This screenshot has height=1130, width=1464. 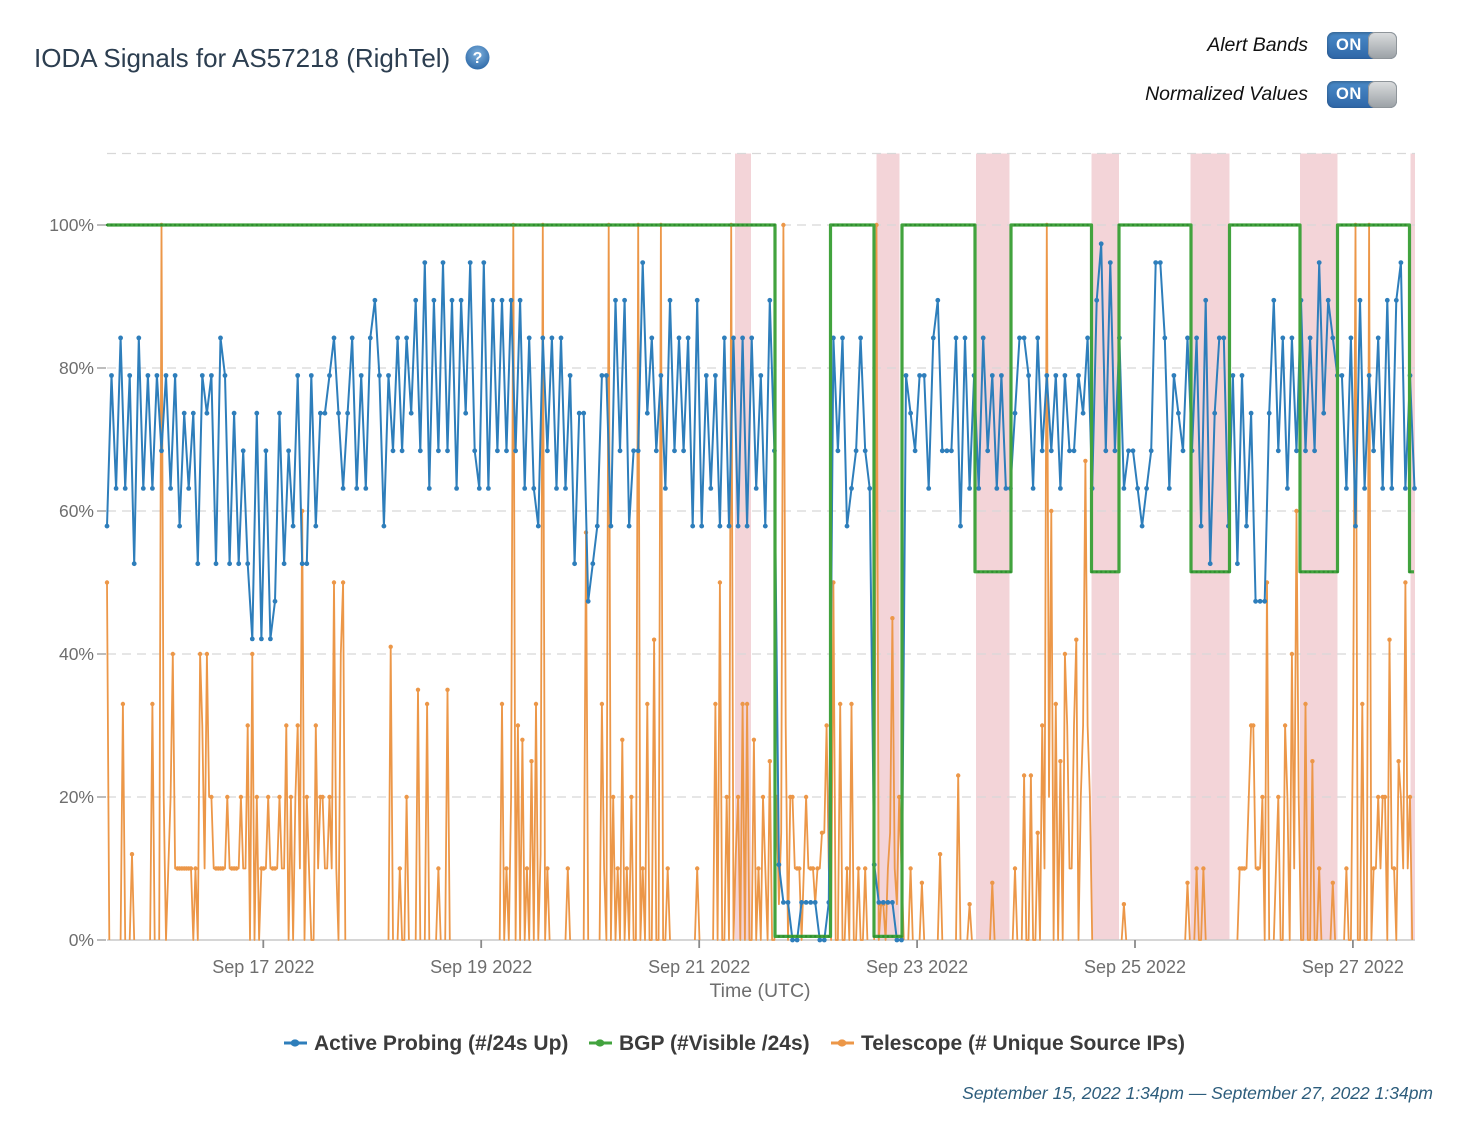 I want to click on svg-text: 0%, so click(x=81, y=940).